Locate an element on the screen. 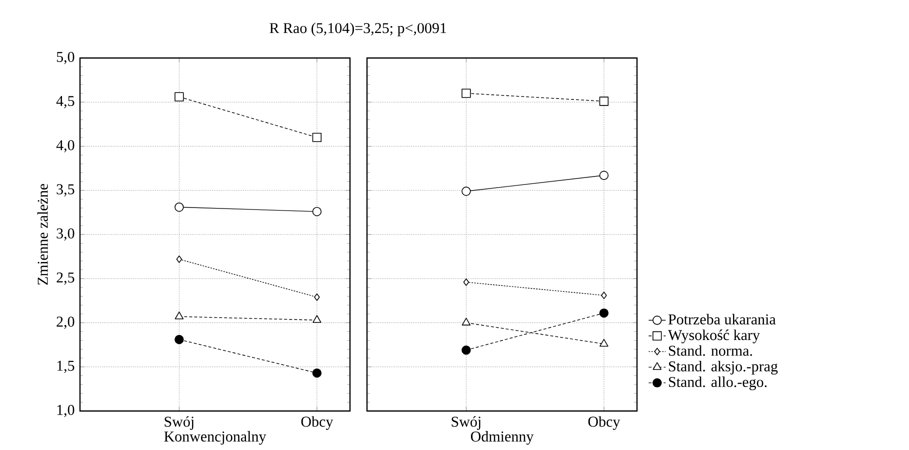 The height and width of the screenshot is (450, 909). x-axis-title: Konwencjonalny is located at coordinates (215, 438).